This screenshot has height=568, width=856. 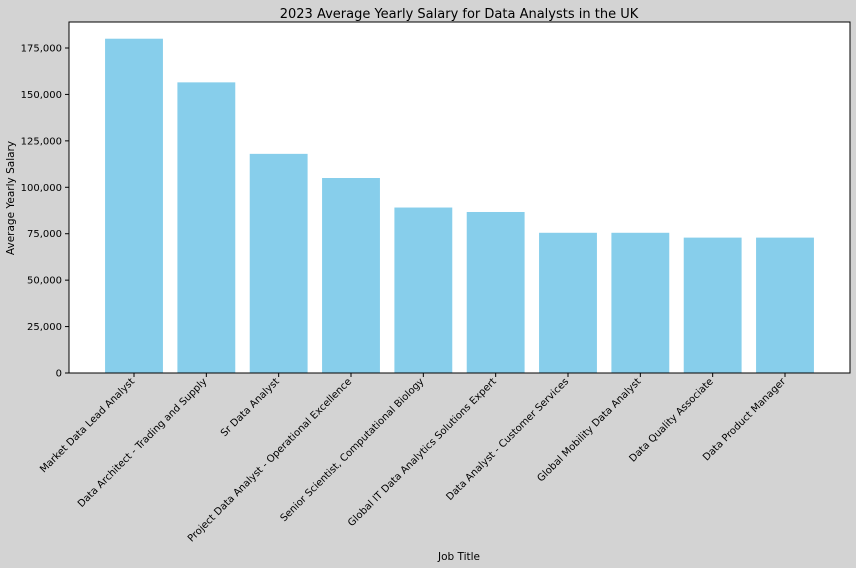 What do you see at coordinates (41, 188) in the screenshot?
I see `y-tick-label: 100,000` at bounding box center [41, 188].